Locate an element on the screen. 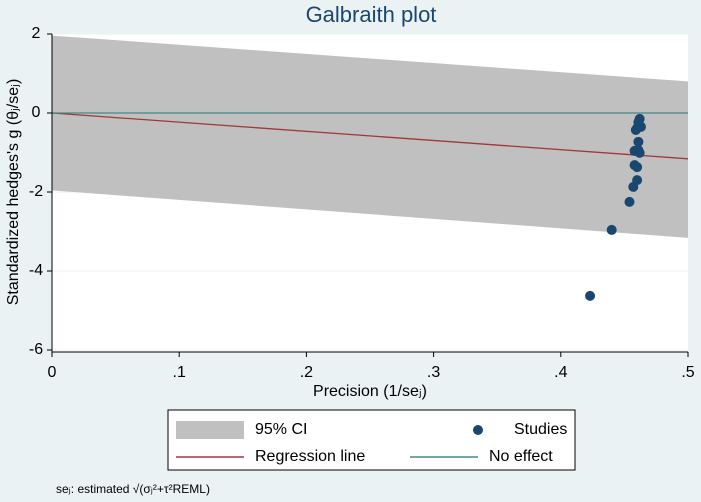 The image size is (701, 502). legend is located at coordinates (371, 440).